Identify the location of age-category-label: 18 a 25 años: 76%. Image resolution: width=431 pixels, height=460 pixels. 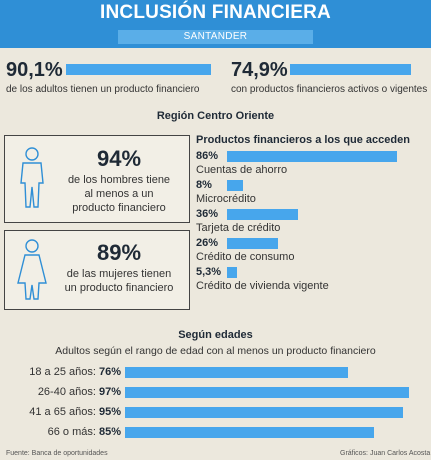
(61, 372).